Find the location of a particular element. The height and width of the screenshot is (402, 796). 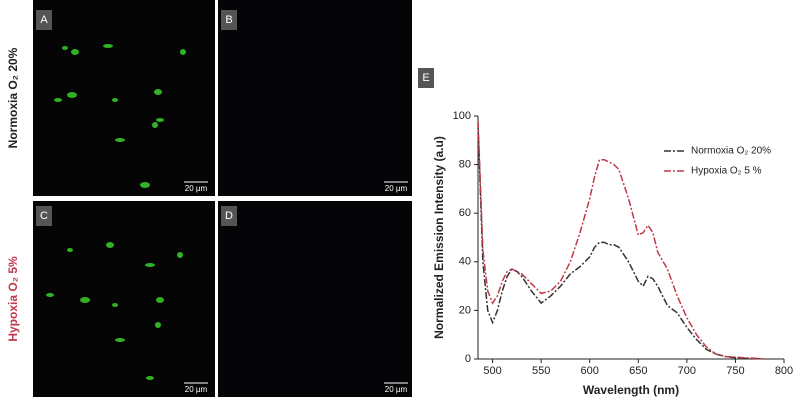

panel-label: B is located at coordinates (228, 20).